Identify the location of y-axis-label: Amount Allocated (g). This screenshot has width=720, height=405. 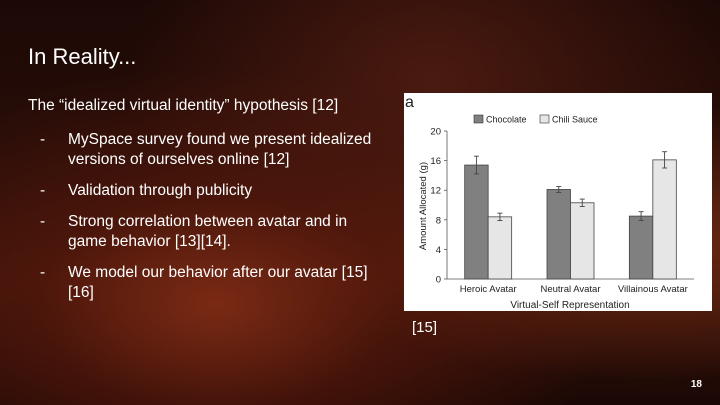
(423, 206).